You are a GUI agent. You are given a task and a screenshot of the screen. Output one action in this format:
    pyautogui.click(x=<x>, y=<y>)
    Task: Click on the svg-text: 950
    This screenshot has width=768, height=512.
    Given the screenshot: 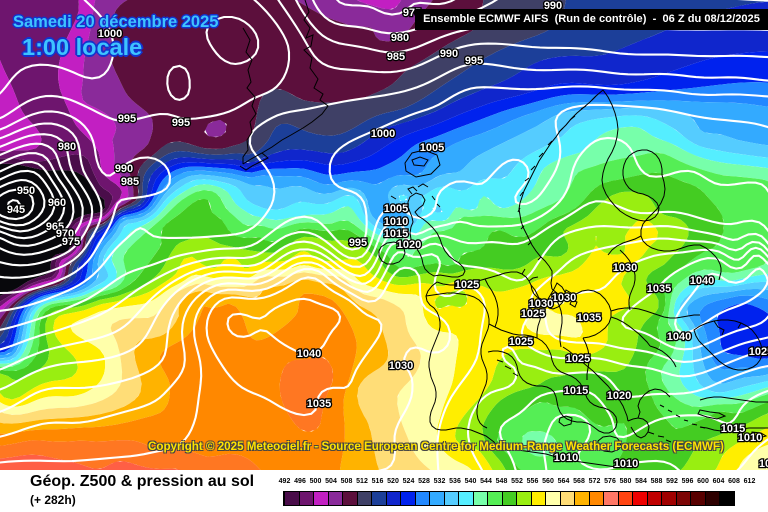 What is the action you would take?
    pyautogui.click(x=26, y=191)
    